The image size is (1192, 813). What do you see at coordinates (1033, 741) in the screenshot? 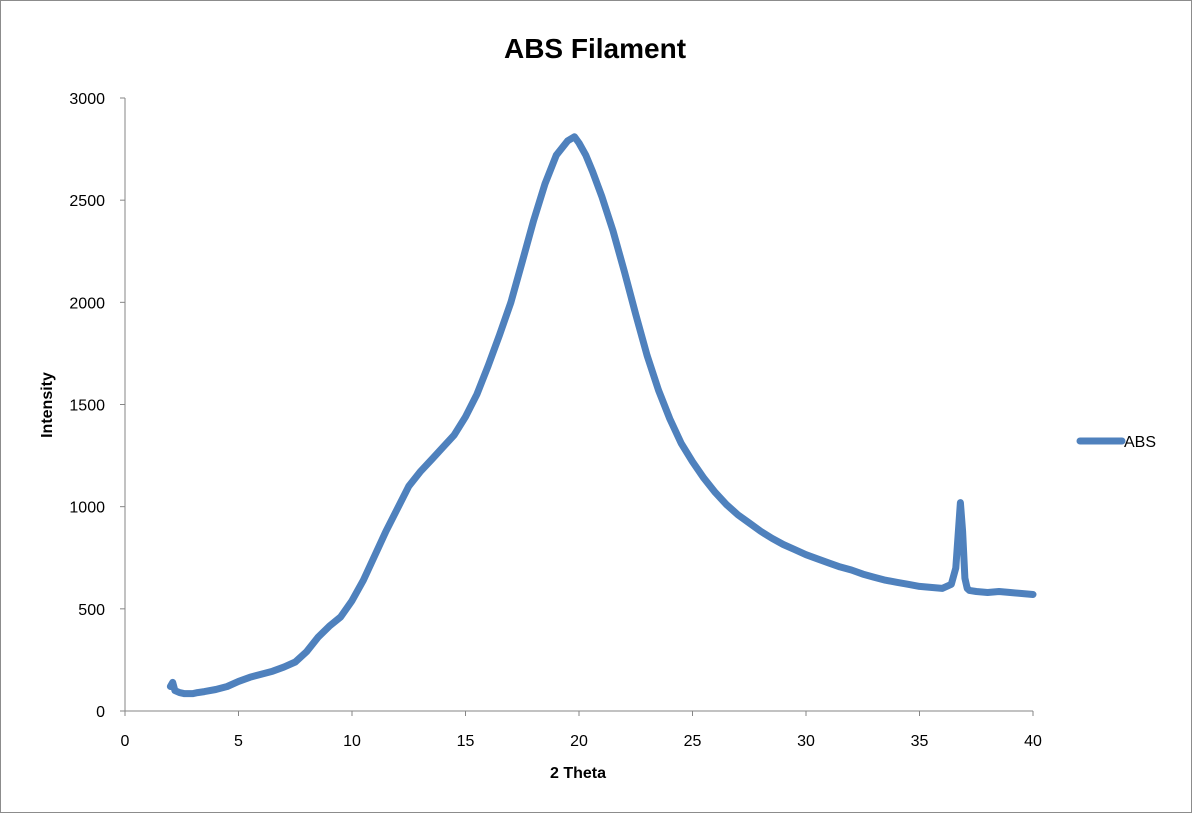
I see `x-tick-label: 40` at bounding box center [1033, 741].